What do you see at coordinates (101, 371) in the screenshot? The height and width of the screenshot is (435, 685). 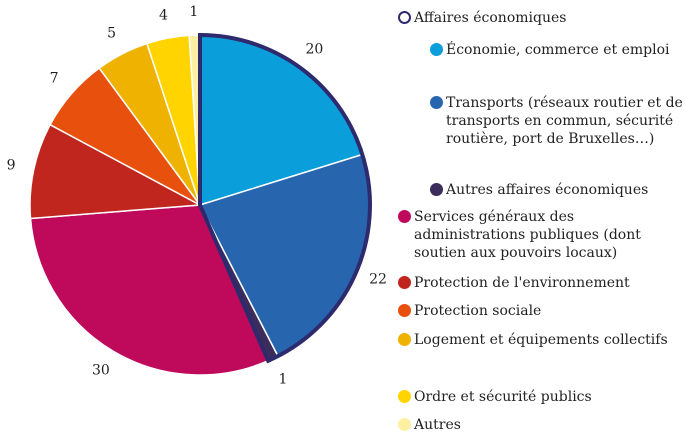 I see `slice-label: 30` at bounding box center [101, 371].